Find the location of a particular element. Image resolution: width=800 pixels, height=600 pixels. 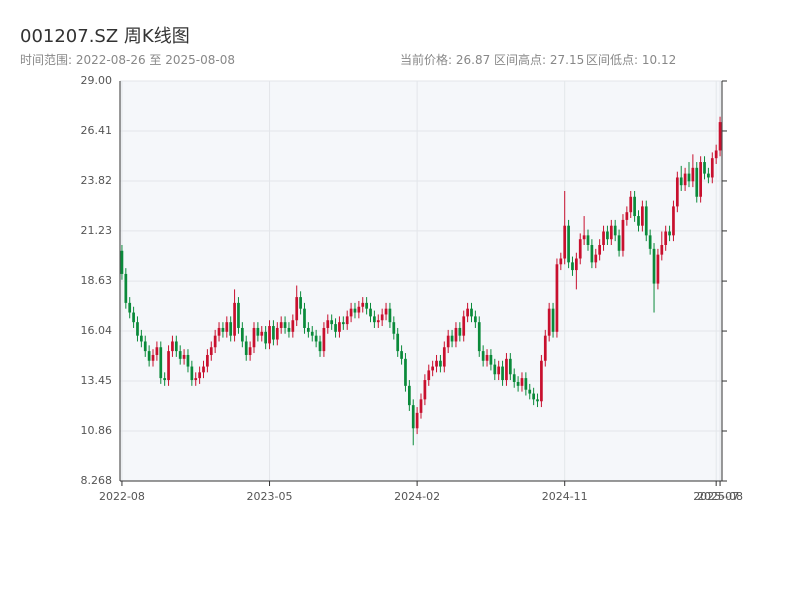

chart-title: 001207.SZ 周K线图 is located at coordinates (105, 36).